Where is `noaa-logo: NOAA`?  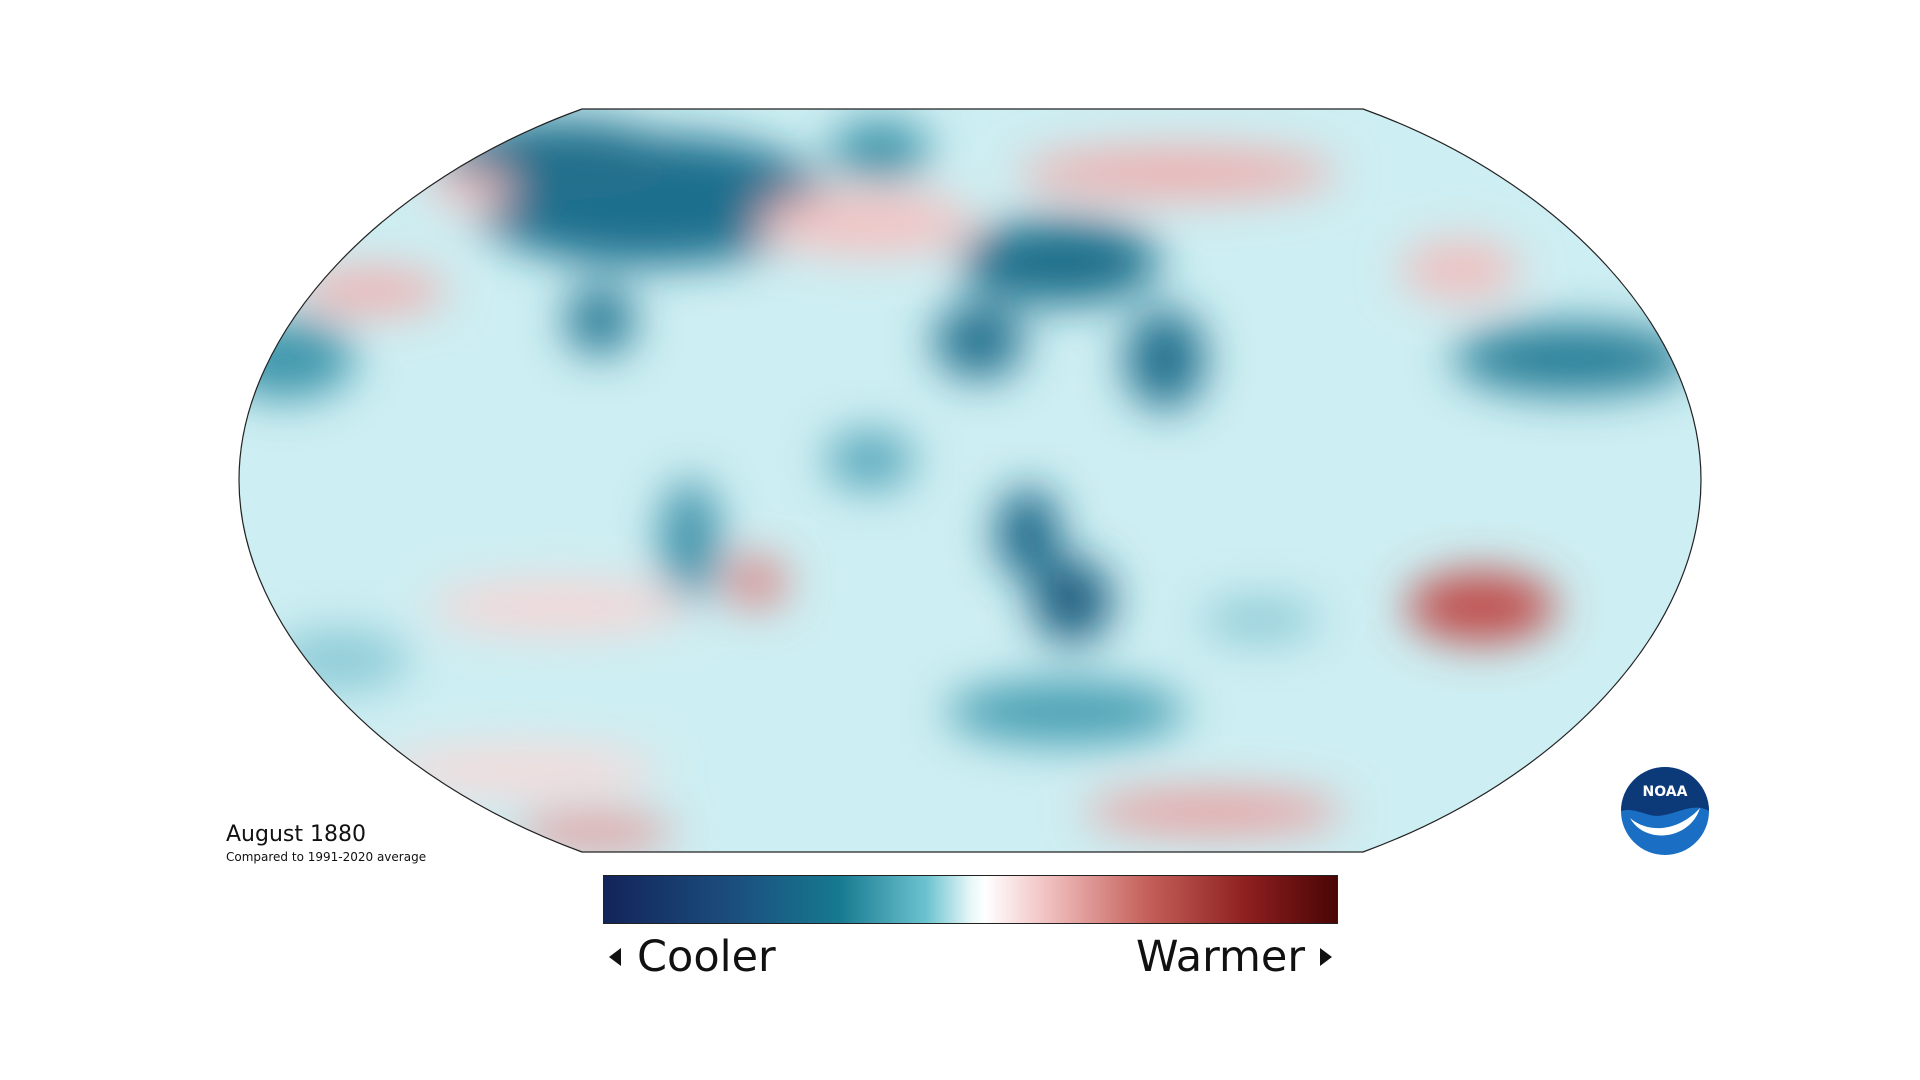 noaa-logo: NOAA is located at coordinates (1665, 811).